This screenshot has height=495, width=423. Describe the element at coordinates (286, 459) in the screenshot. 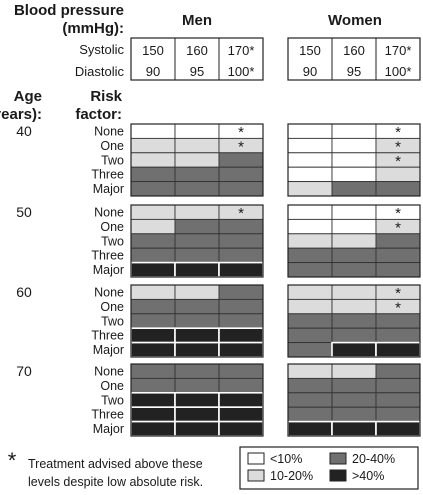

I see `legend-label: <10%` at that location.